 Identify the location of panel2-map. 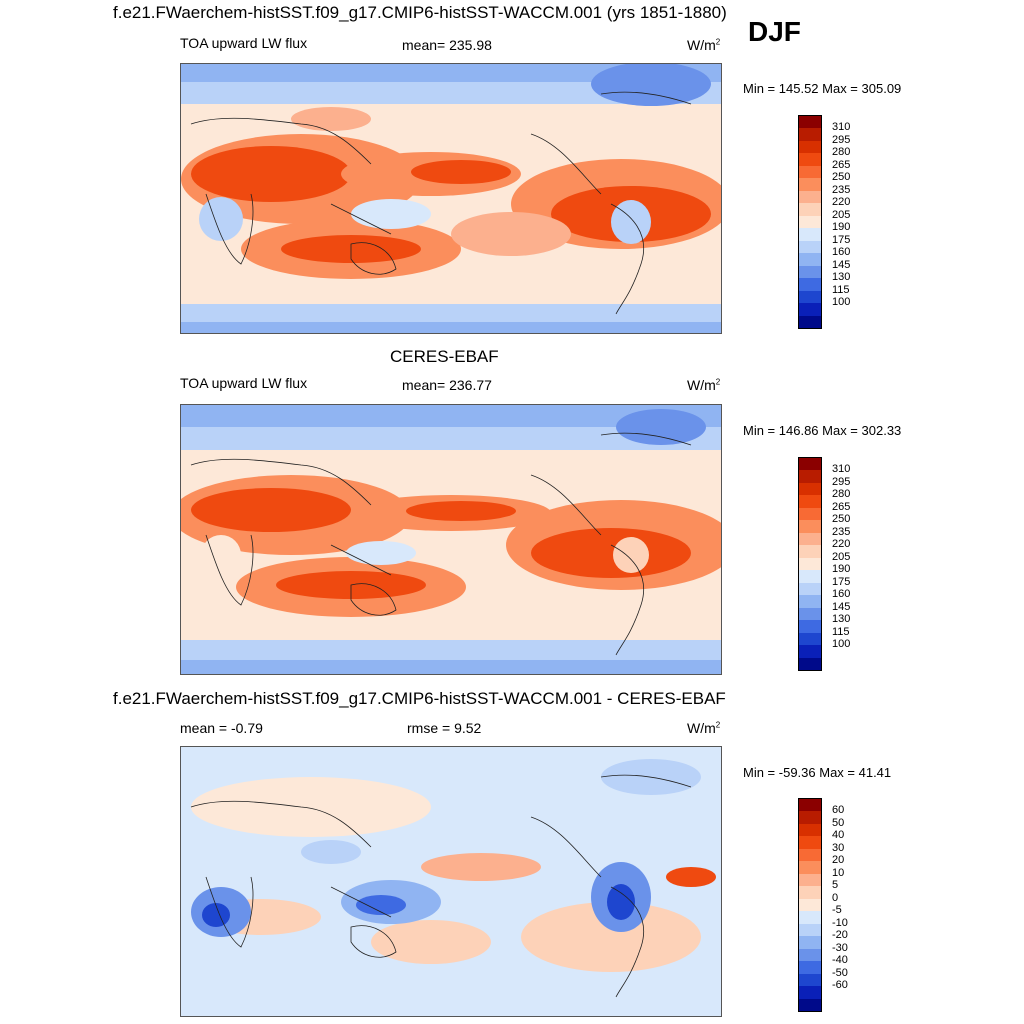
(451, 539).